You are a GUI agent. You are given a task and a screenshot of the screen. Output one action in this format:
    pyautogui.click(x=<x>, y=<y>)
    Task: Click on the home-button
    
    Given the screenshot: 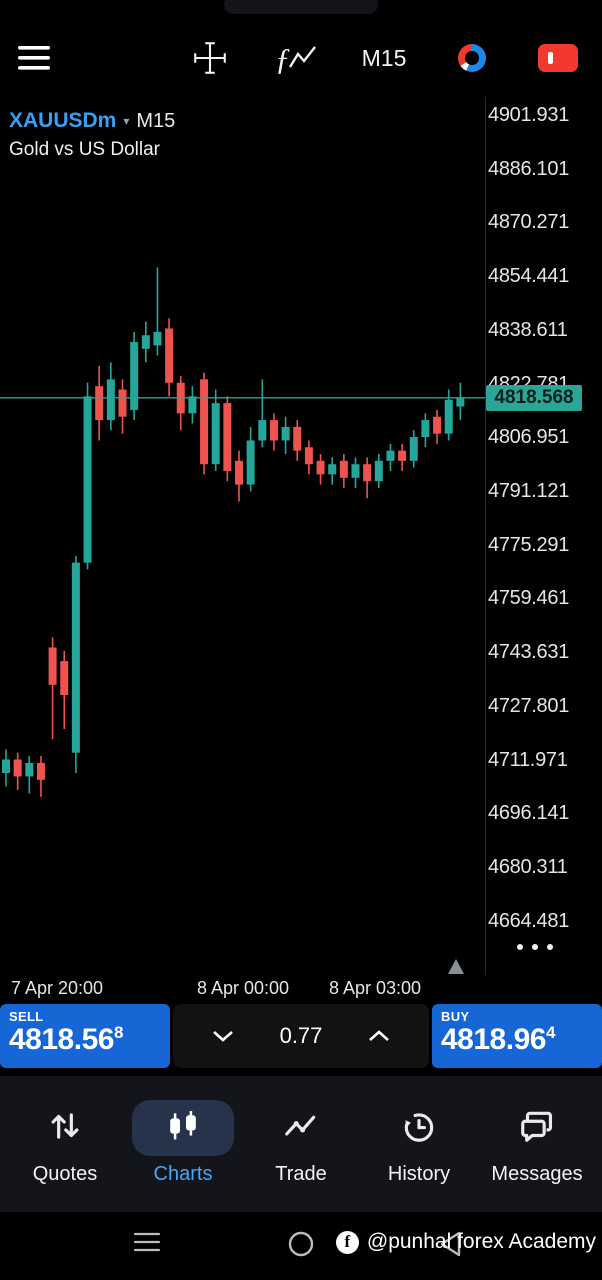 What is the action you would take?
    pyautogui.click(x=301, y=1245)
    